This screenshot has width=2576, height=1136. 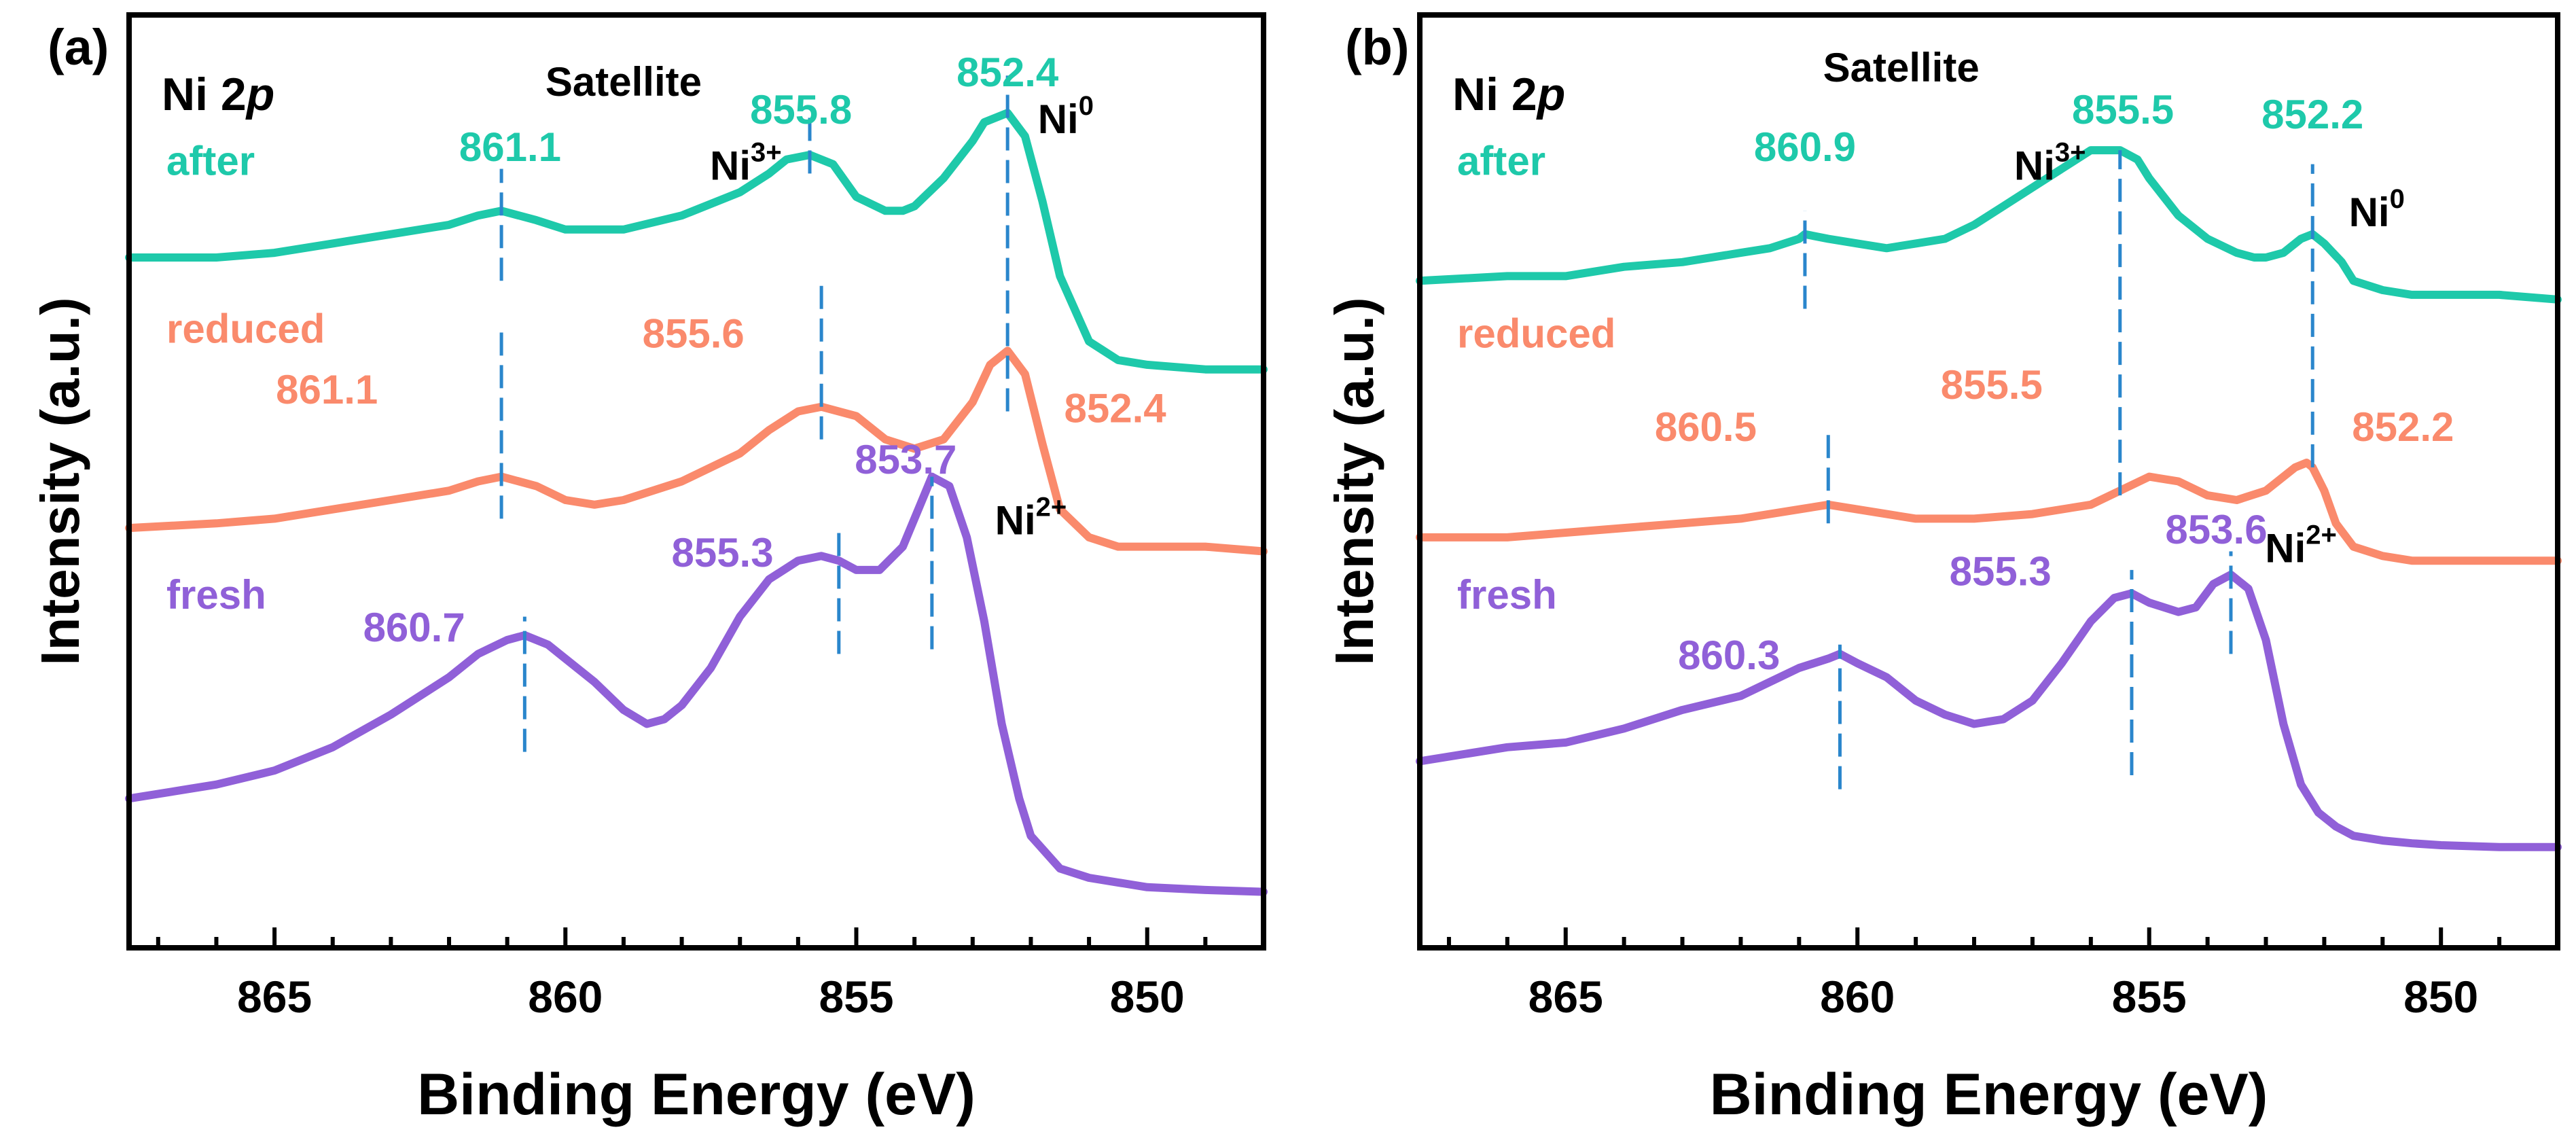 What do you see at coordinates (510, 147) in the screenshot?
I see `peak-label-after-861.1: 861.1` at bounding box center [510, 147].